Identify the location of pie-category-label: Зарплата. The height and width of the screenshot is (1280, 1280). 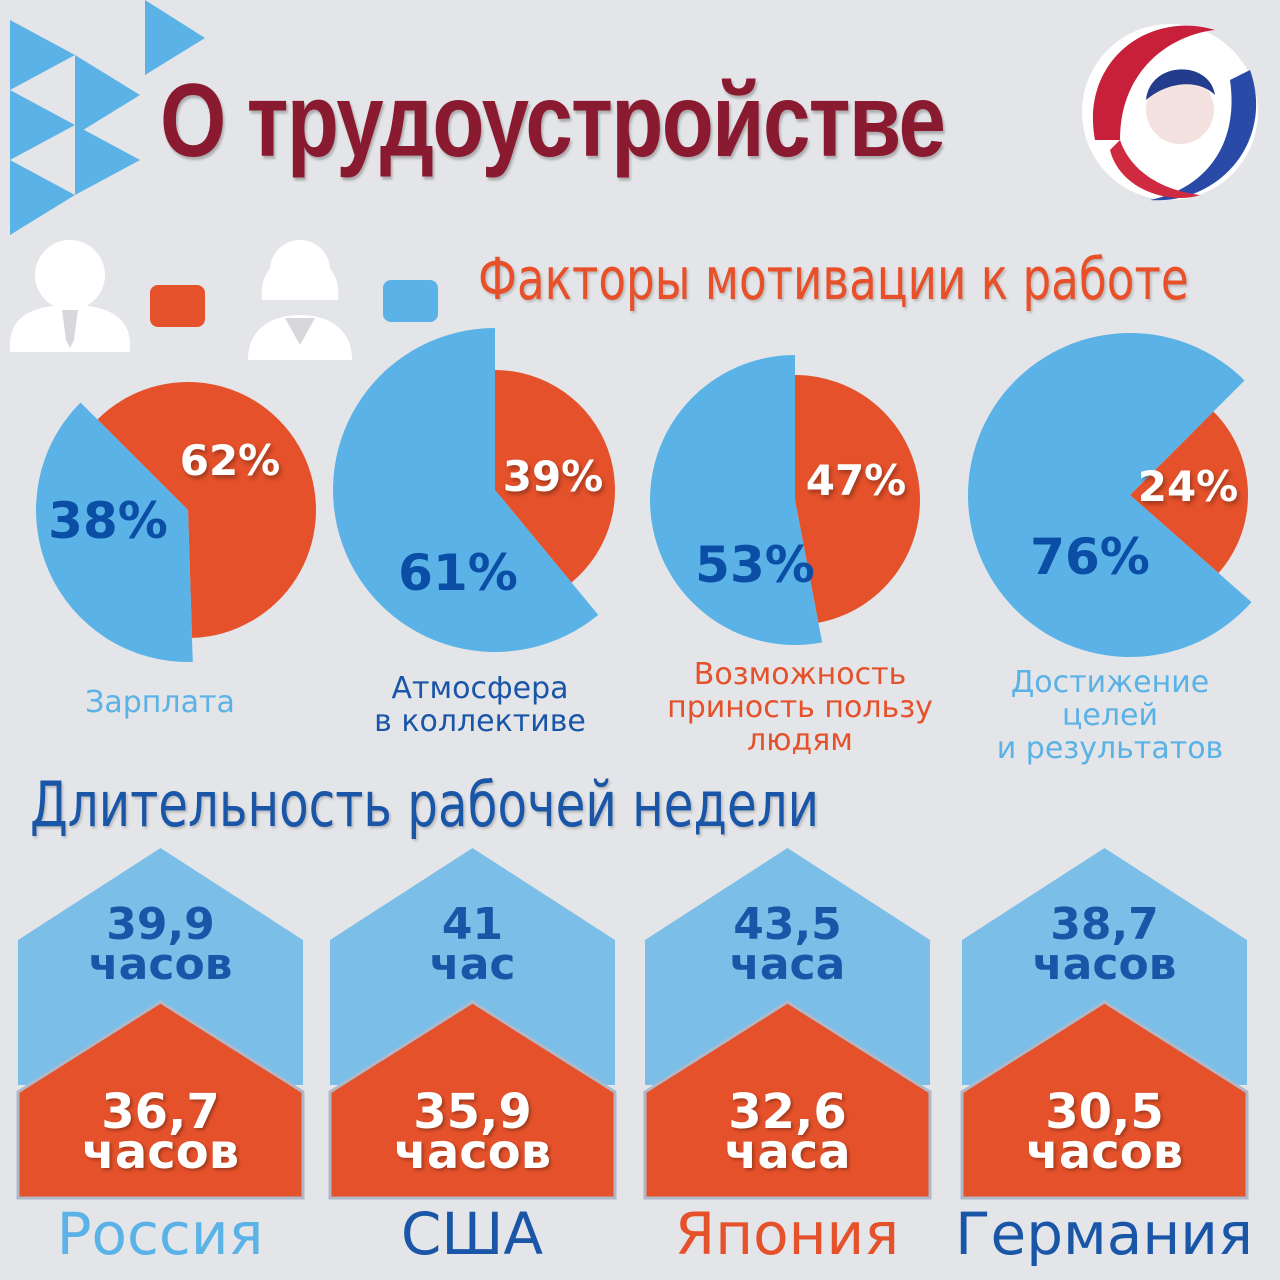
(160, 702).